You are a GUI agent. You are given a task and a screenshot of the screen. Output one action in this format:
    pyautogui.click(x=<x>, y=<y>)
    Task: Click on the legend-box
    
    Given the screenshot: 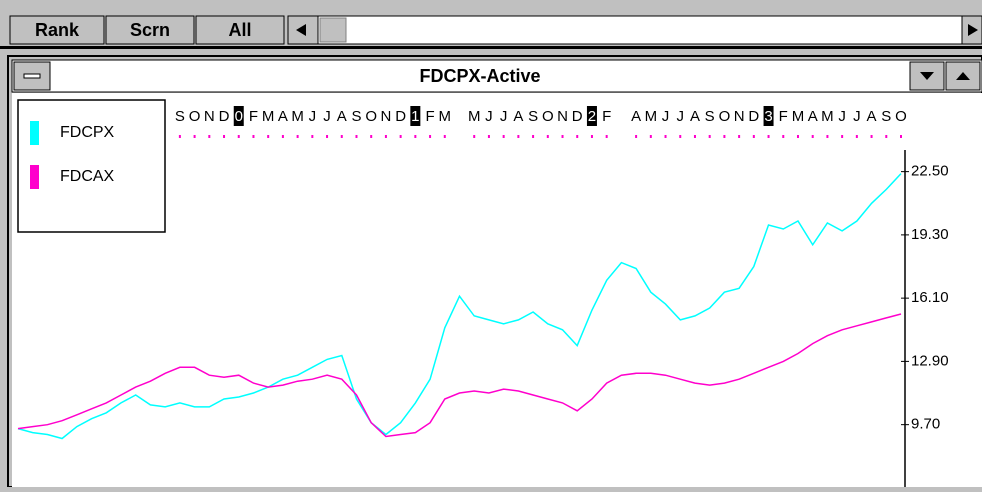 What is the action you would take?
    pyautogui.click(x=91, y=166)
    